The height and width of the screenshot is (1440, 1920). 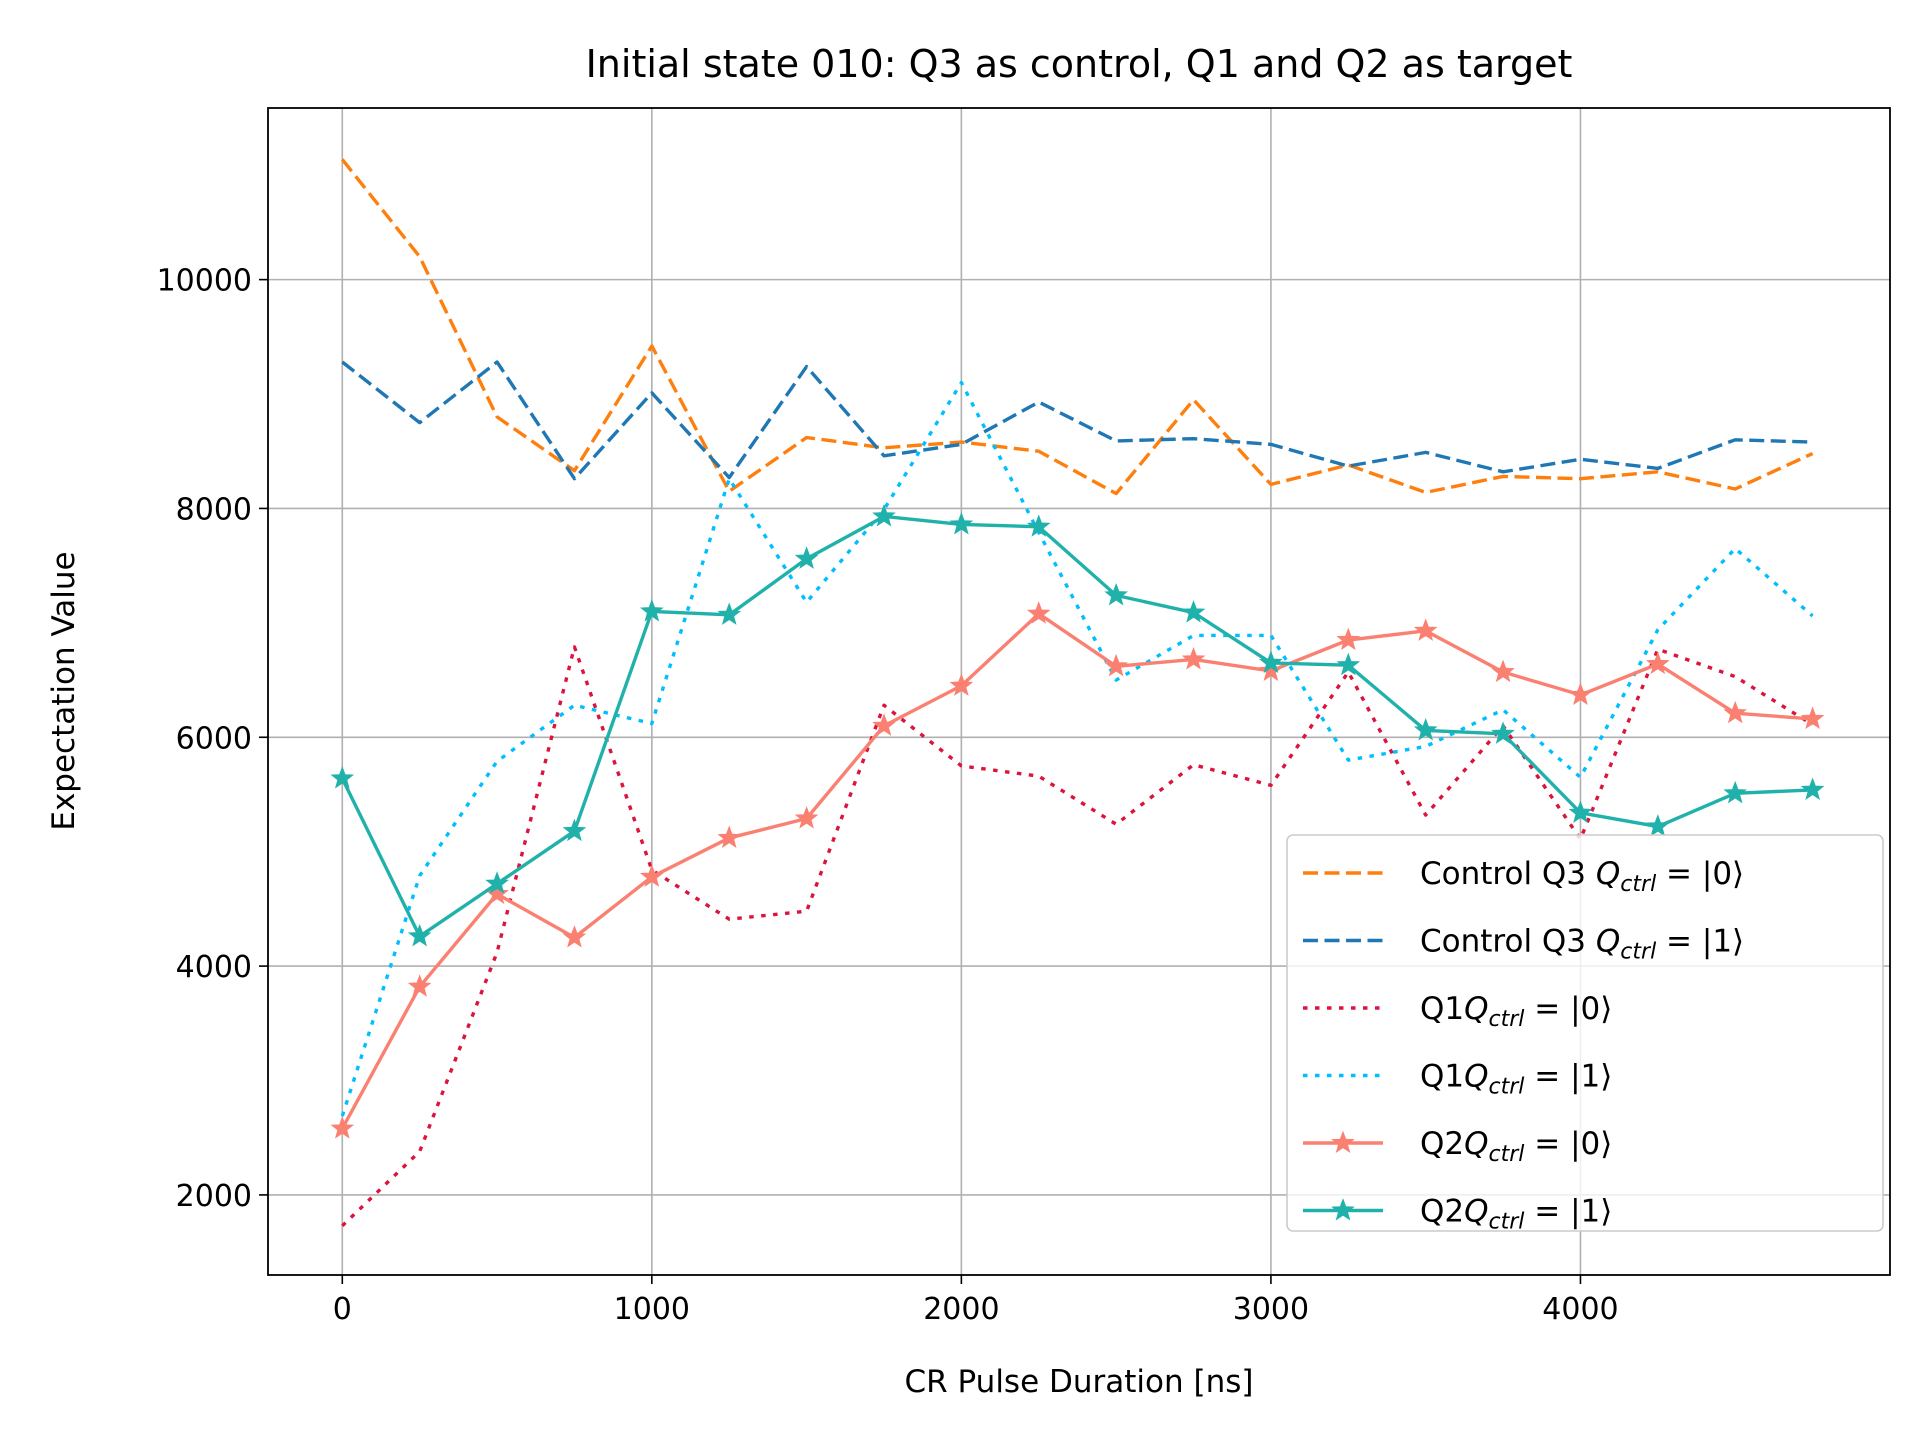 I want to click on legend-label: Q2Qctrl = |1⟩, so click(x=1516, y=1214).